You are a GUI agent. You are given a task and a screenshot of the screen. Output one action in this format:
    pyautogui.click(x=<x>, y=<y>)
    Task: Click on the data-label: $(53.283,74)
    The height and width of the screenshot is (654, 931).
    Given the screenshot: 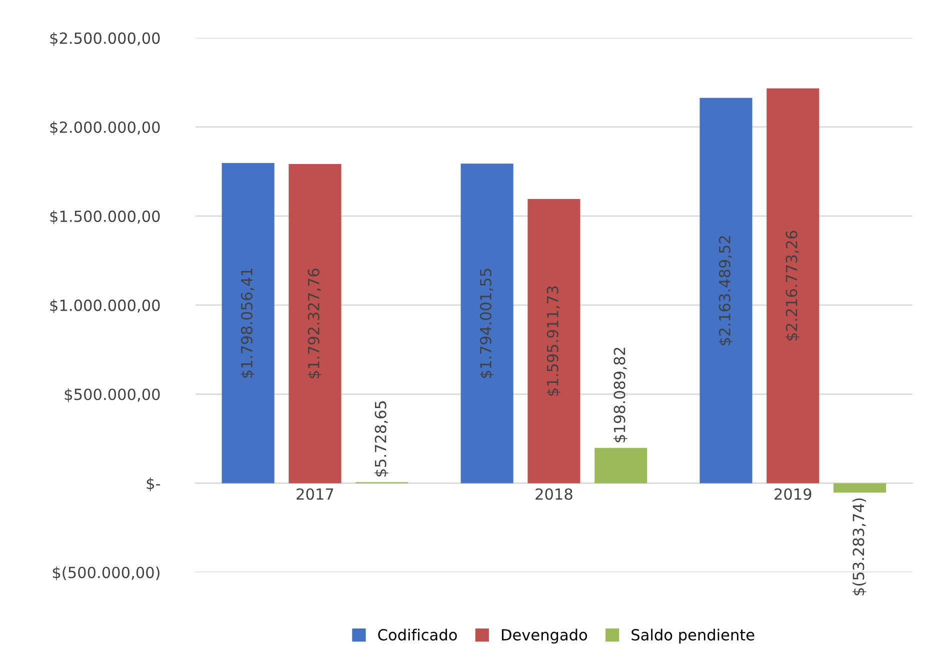 What is the action you would take?
    pyautogui.click(x=859, y=547)
    